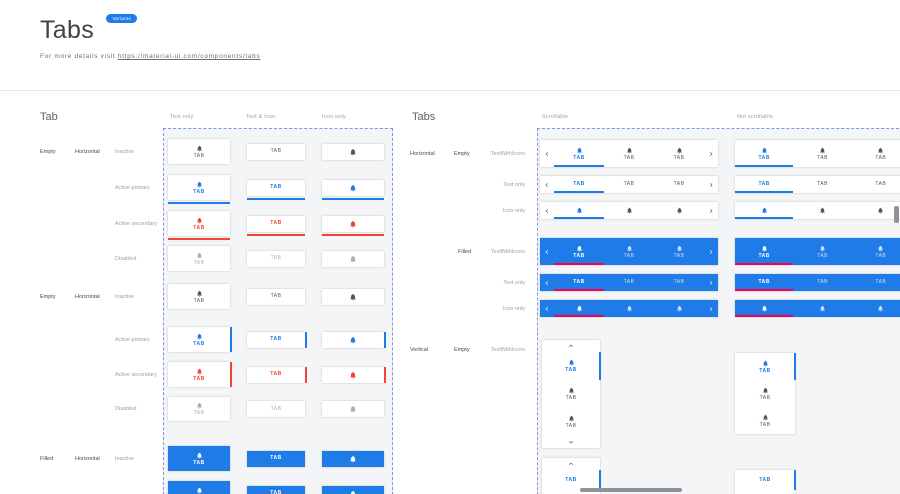 The height and width of the screenshot is (494, 900). Describe the element at coordinates (189, 56) in the screenshot. I see `docs-link: https://material-ui.com/components/tabs` at that location.